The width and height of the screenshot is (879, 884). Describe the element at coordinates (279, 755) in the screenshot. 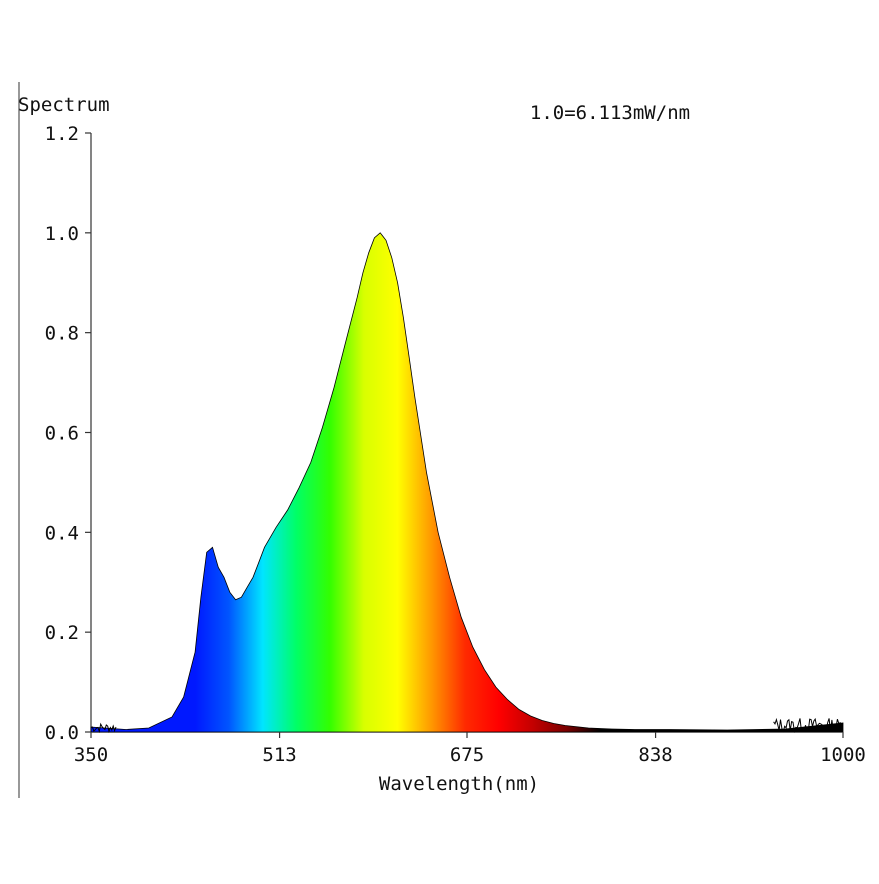

I see `x-tick-label: 513` at that location.